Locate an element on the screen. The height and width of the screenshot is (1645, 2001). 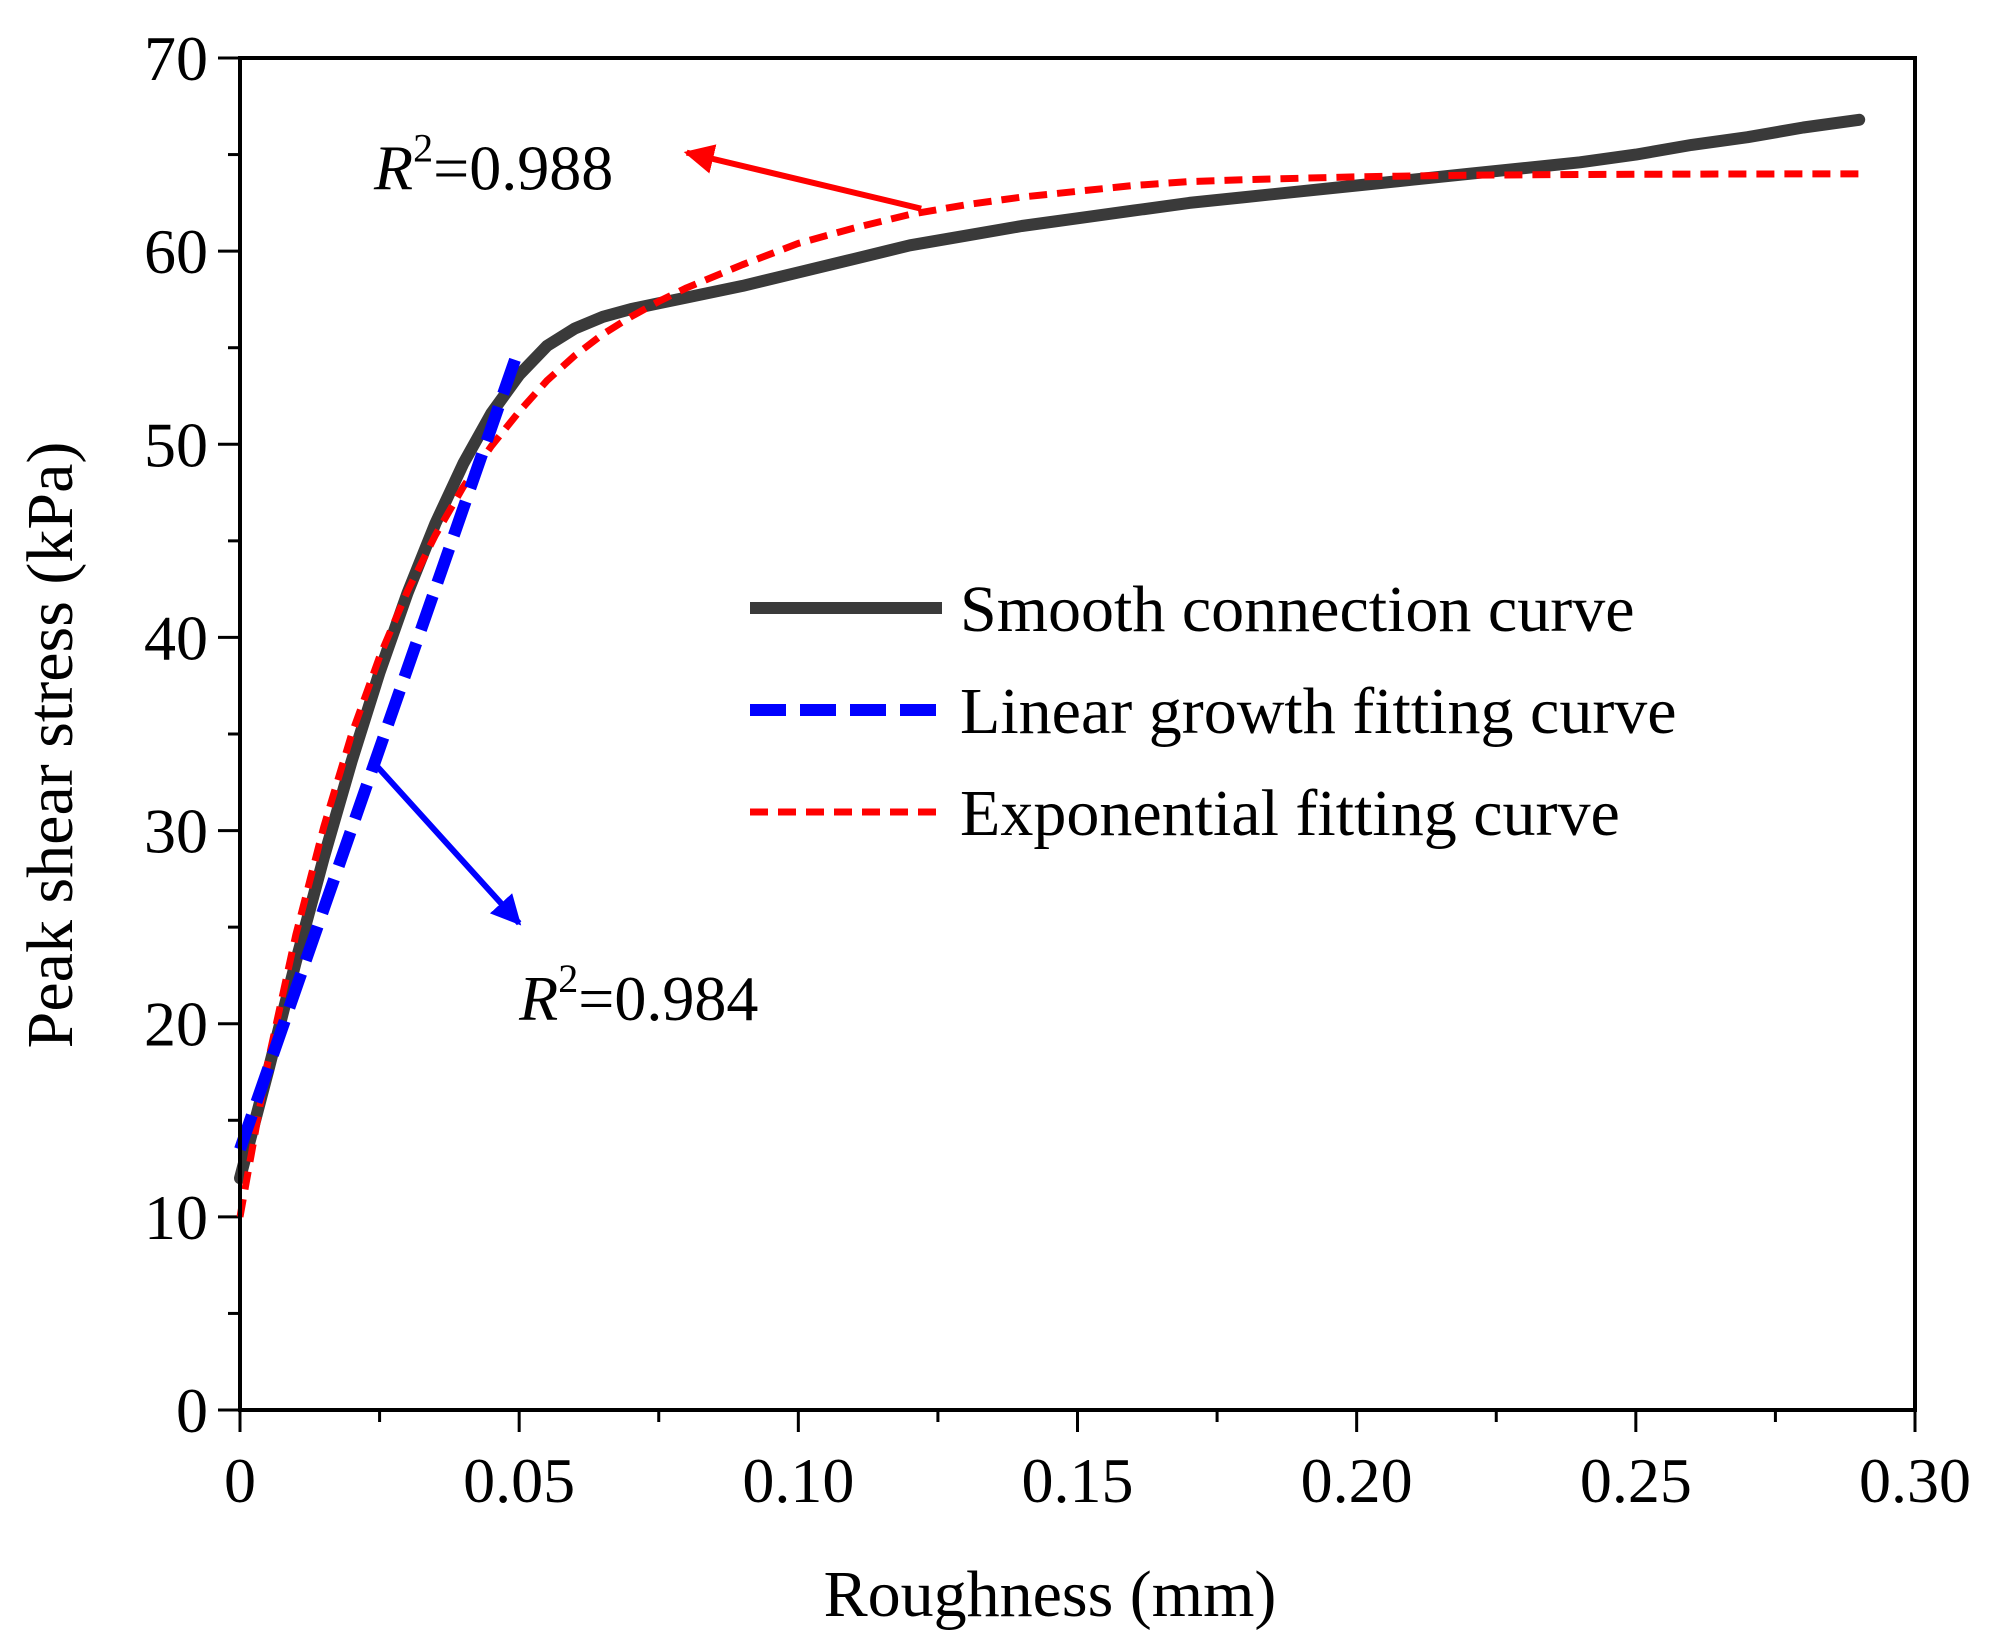
y-tick-label: 70 is located at coordinates (176, 58).